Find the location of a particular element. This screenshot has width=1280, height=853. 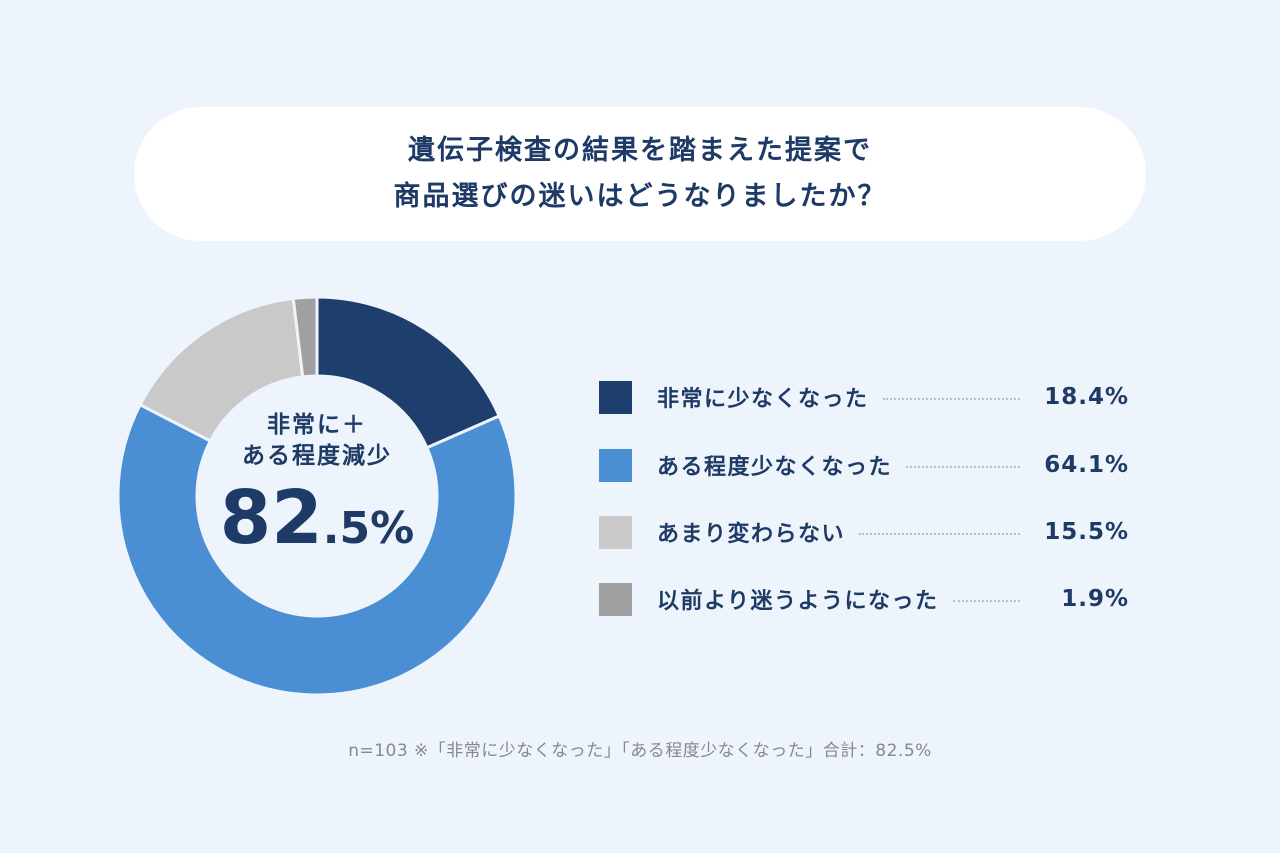

legend-label: 非常に少なくなった is located at coordinates (763, 399).